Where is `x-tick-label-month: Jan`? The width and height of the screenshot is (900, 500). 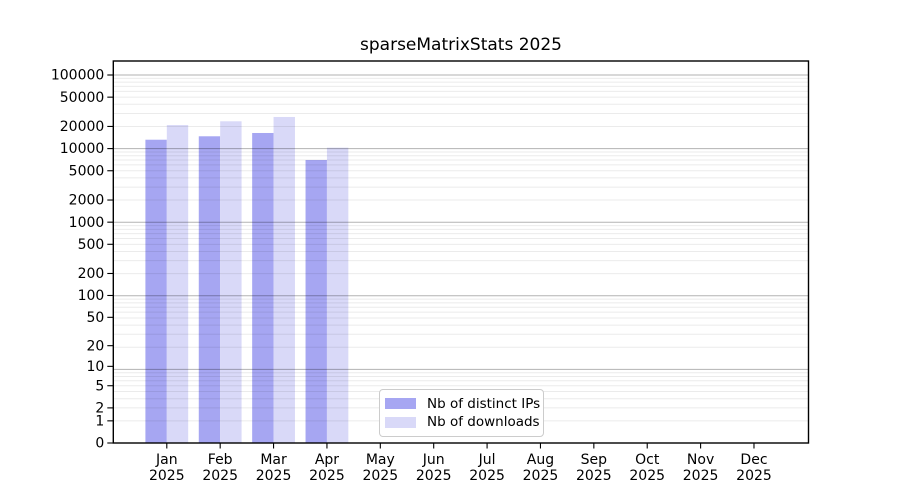 x-tick-label-month: Jan is located at coordinates (166, 460).